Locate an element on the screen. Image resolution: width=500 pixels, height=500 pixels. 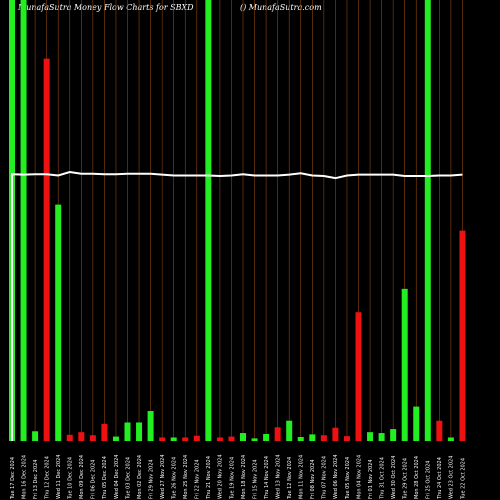
x-tick-label: Wed 27 Nov 2024 is located at coordinates (163, 476).